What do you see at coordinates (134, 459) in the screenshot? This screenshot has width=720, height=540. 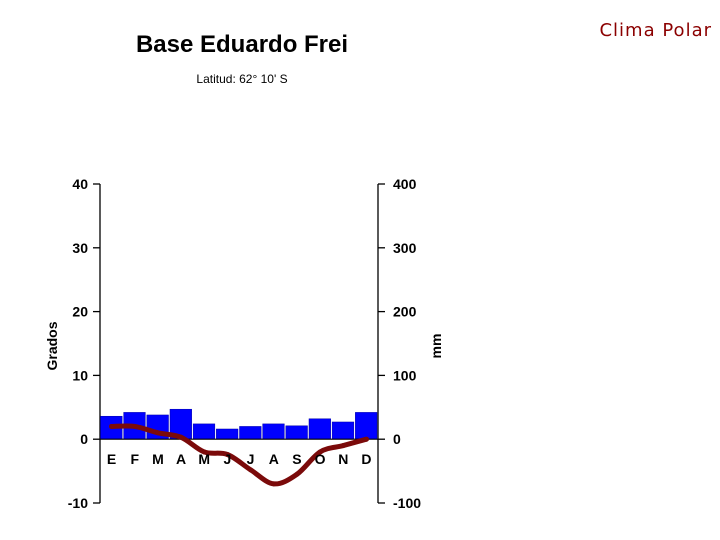 I see `x-tick-label: F` at bounding box center [134, 459].